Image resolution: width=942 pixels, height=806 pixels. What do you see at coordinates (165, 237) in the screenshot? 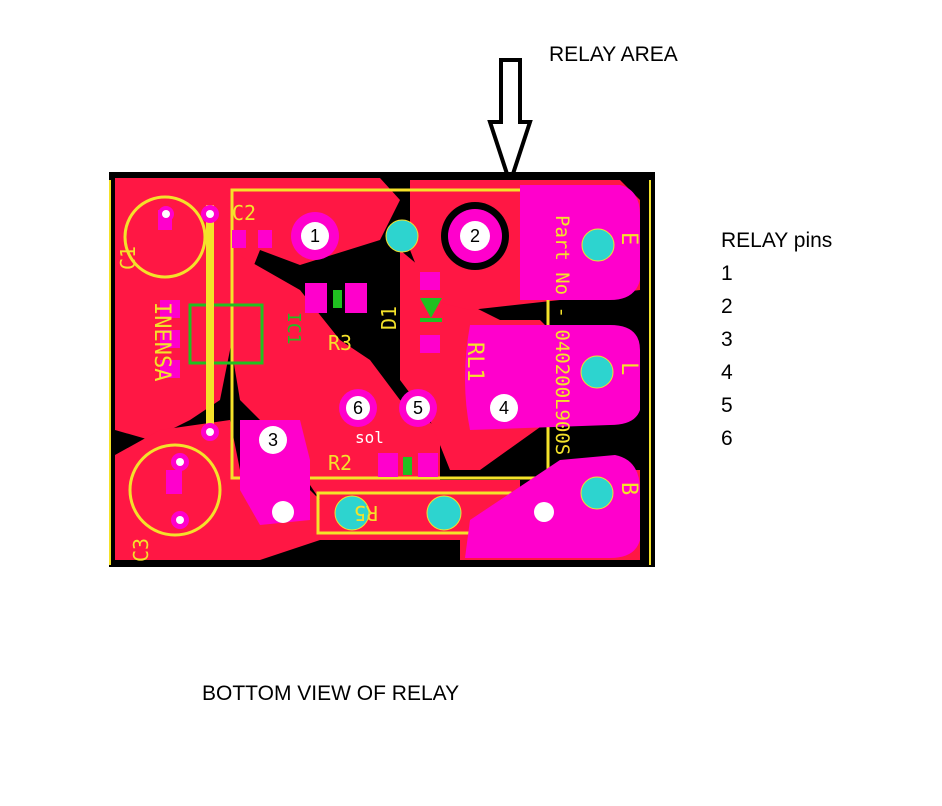
I see `c1-outline` at bounding box center [165, 237].